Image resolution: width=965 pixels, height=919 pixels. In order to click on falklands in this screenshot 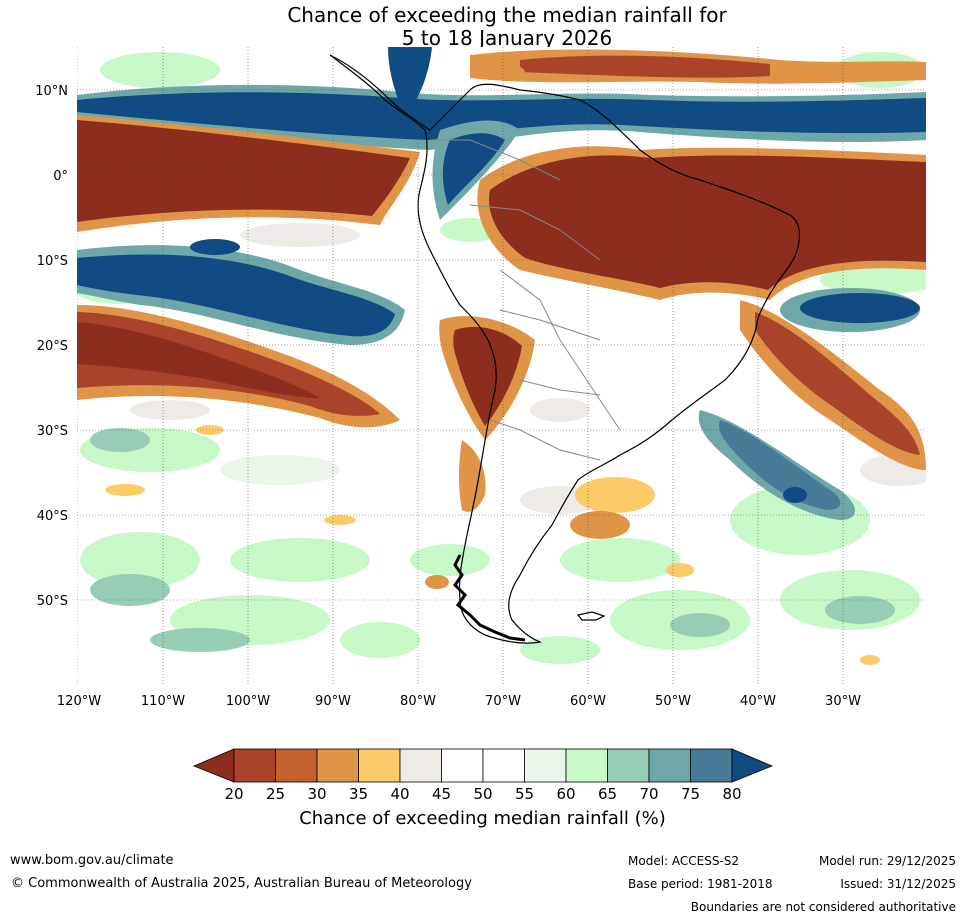, I will do `click(591, 616)`.